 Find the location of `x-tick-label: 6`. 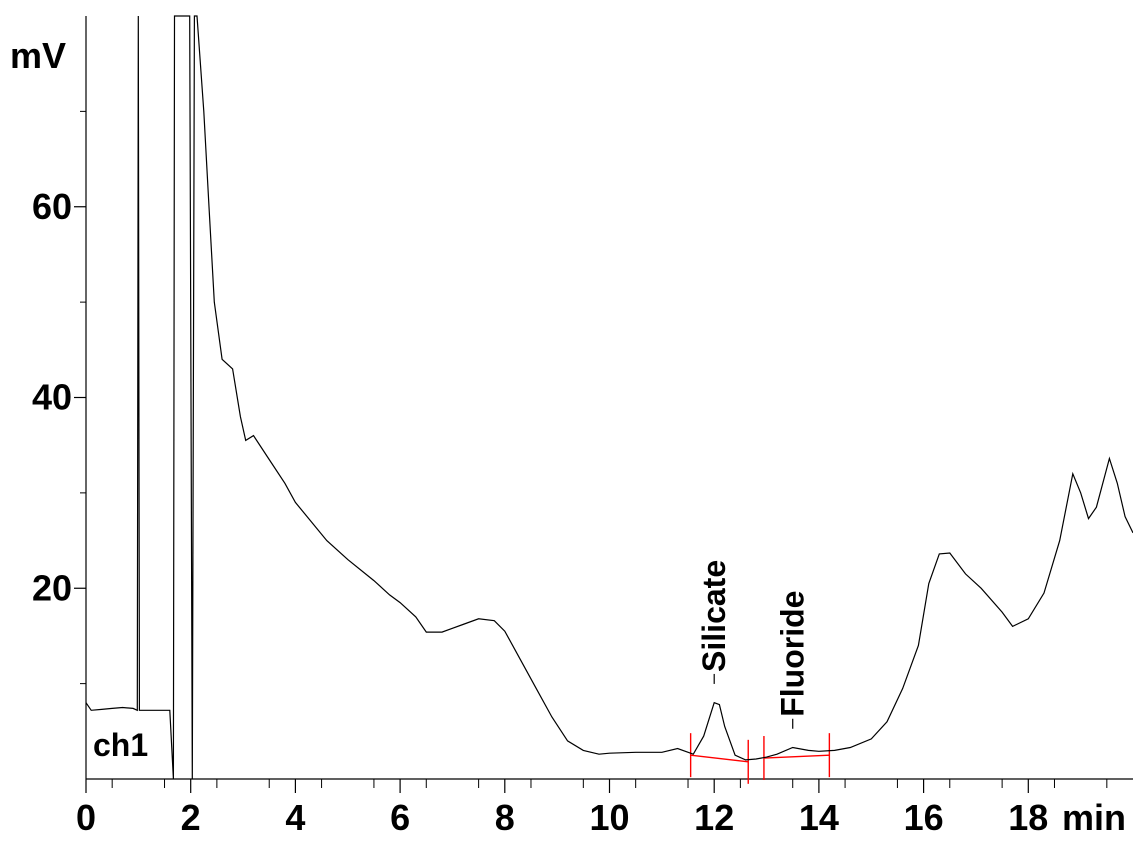

x-tick-label: 6 is located at coordinates (400, 817).